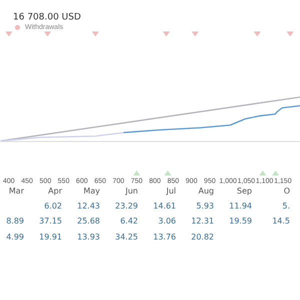 The width and height of the screenshot is (300, 300). Describe the element at coordinates (281, 221) in the screenshot. I see `text: 14.5` at that location.